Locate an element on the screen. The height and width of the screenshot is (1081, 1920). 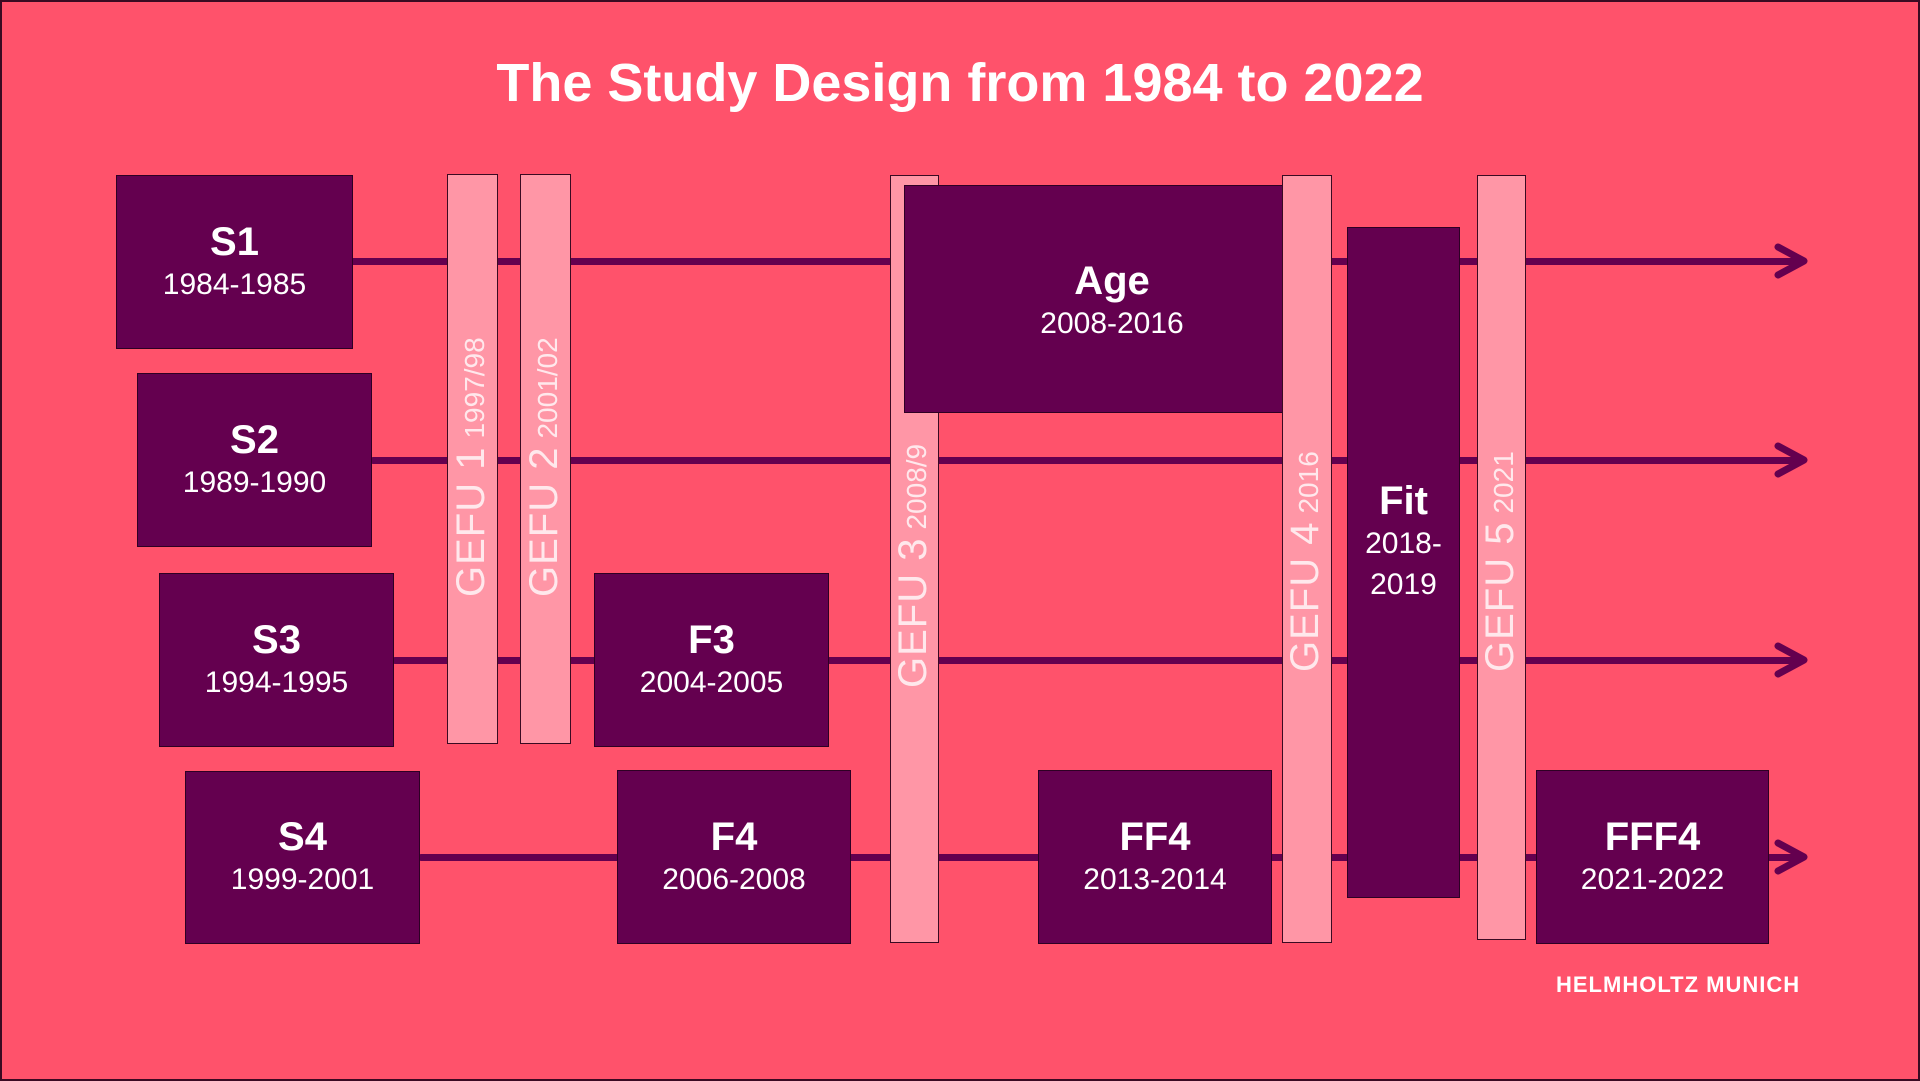
survey-box-f3: F3 2004-2005 is located at coordinates (711, 660).